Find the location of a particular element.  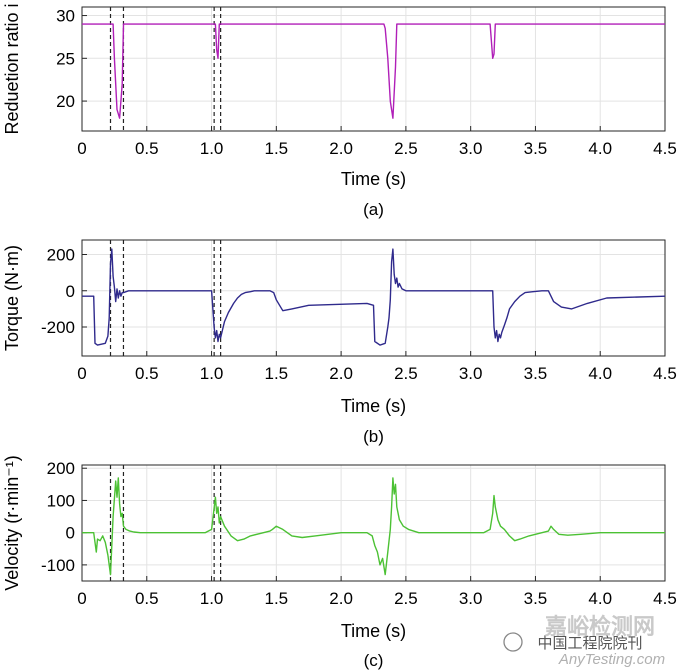

wechat-icon is located at coordinates (513, 642).